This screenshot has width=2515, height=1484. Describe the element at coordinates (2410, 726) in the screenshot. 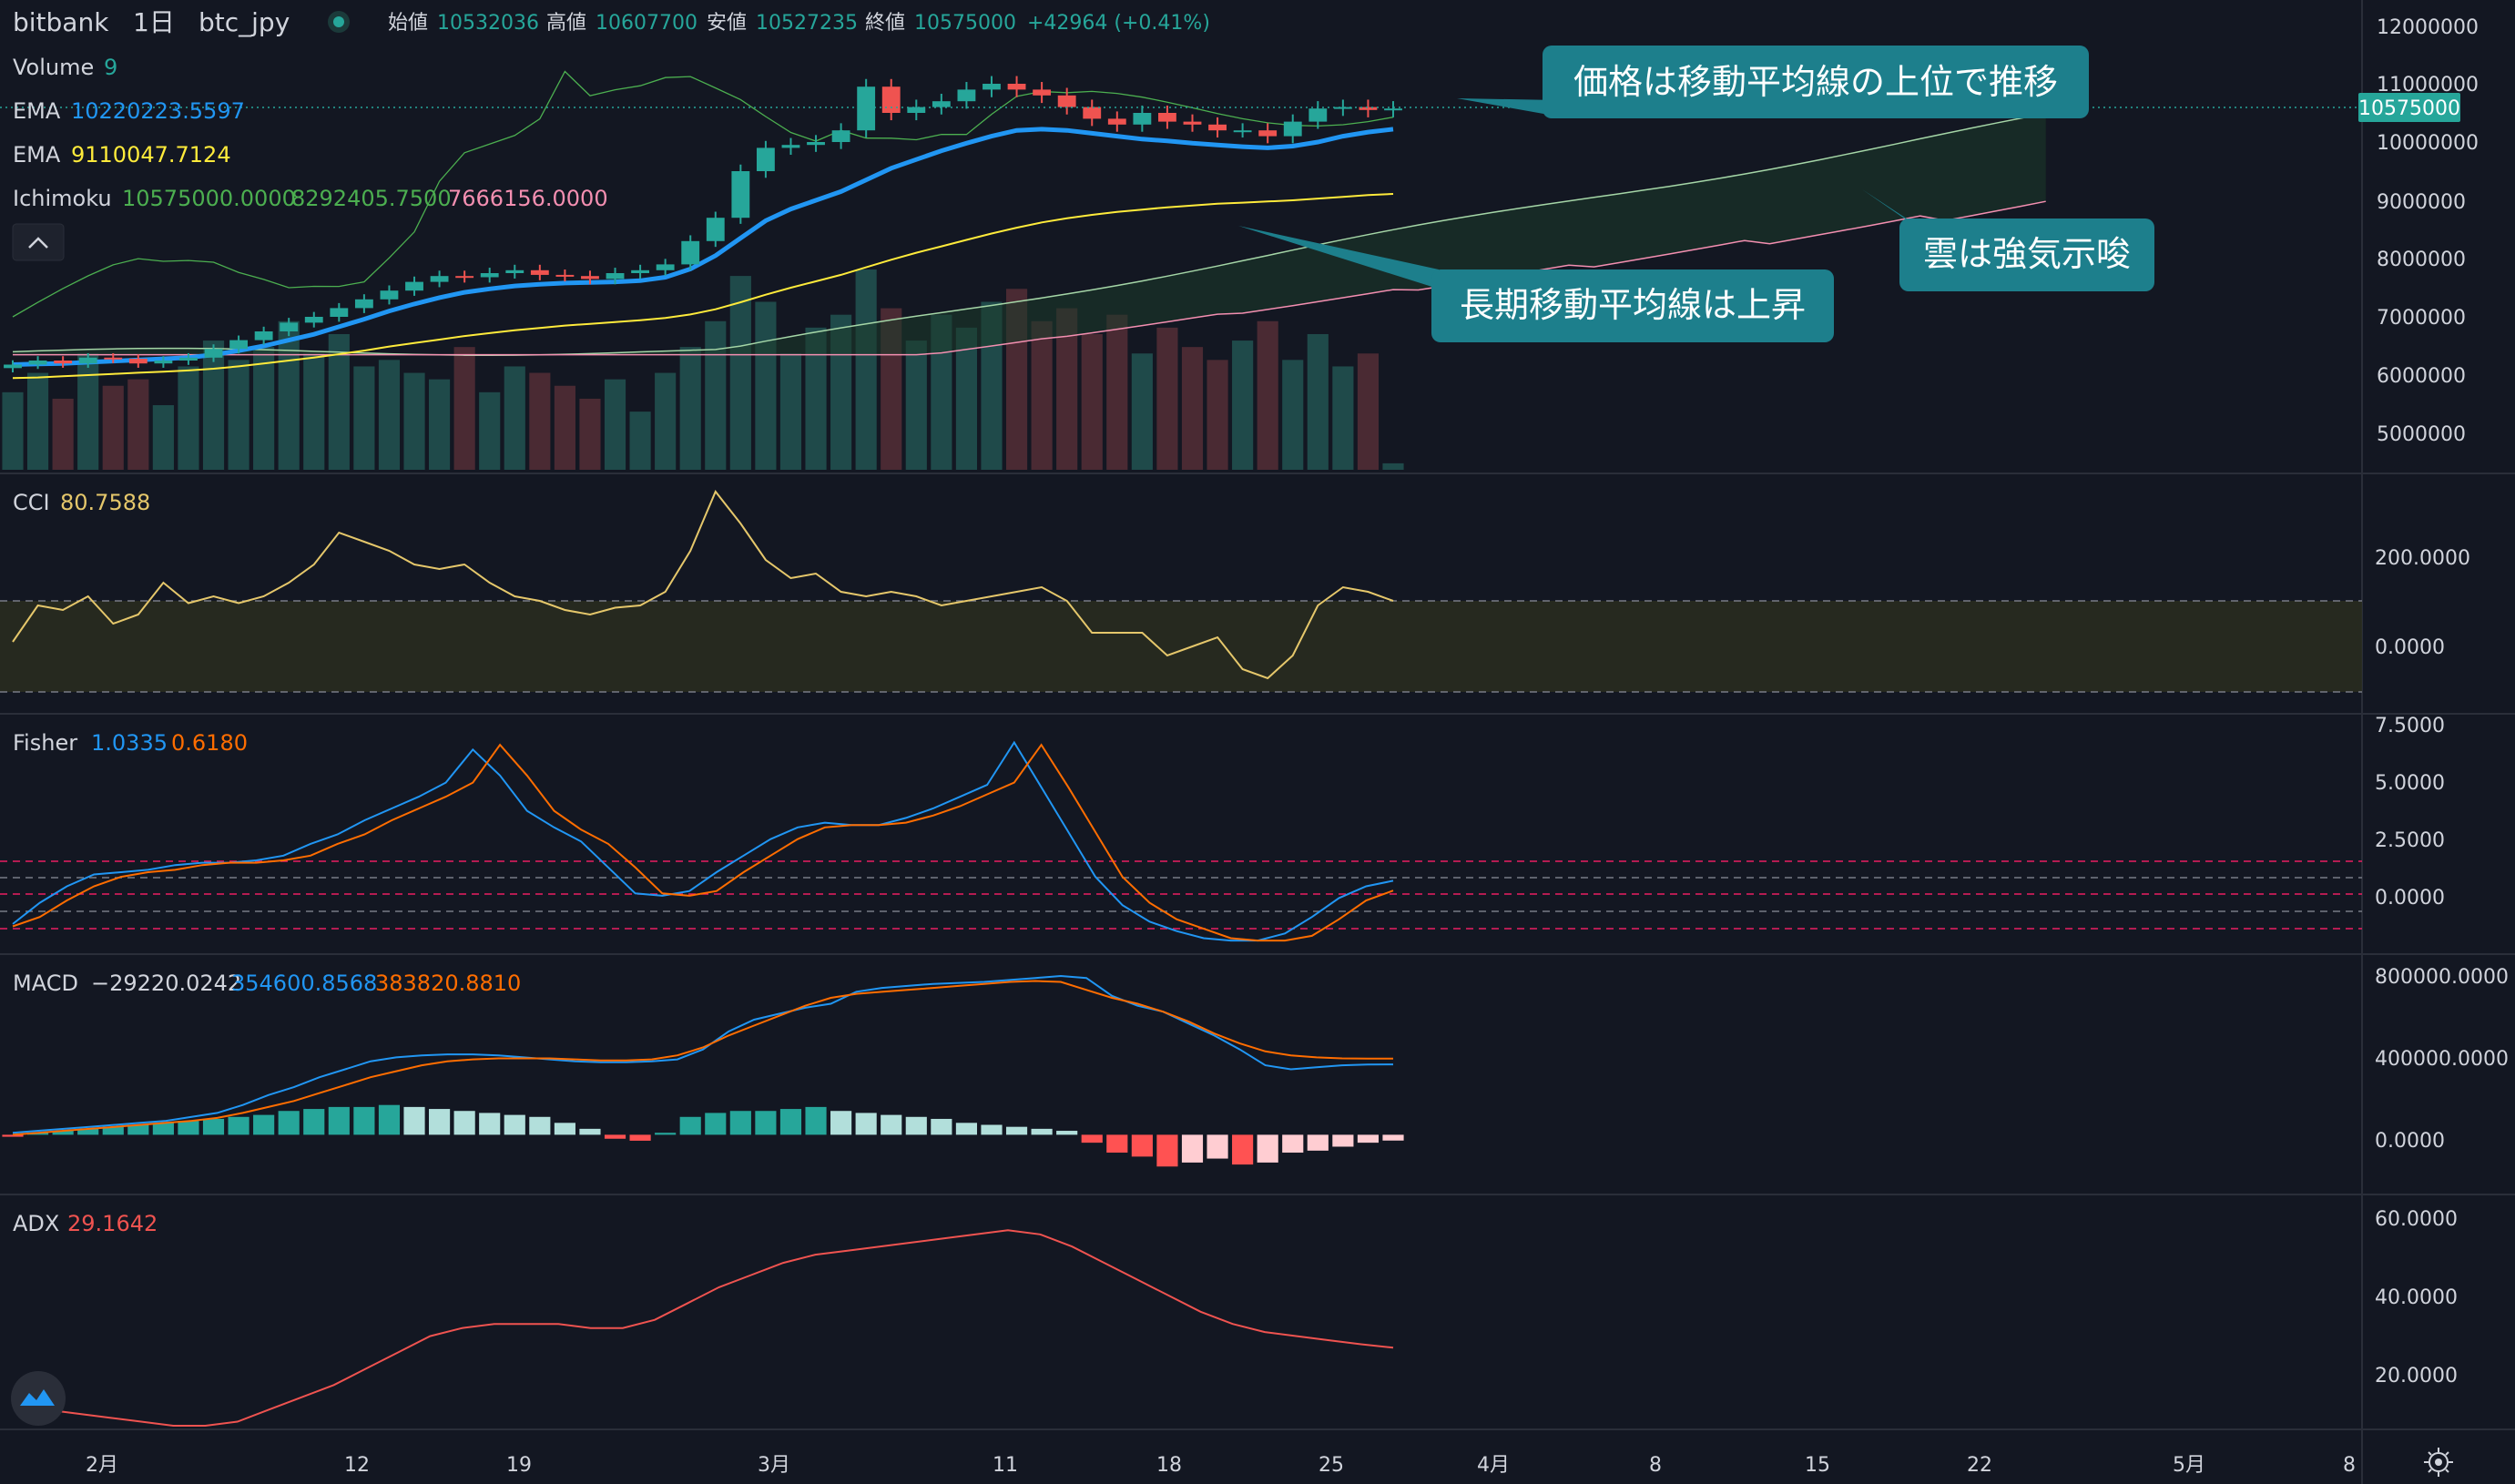

I see `fisher-tick: 7.5000` at that location.